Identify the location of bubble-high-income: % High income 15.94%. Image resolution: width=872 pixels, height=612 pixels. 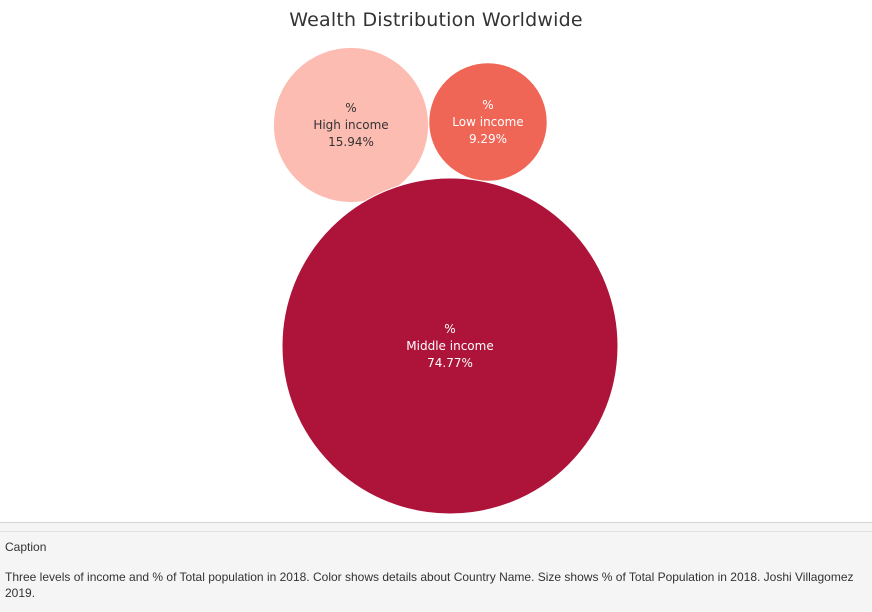
(351, 125).